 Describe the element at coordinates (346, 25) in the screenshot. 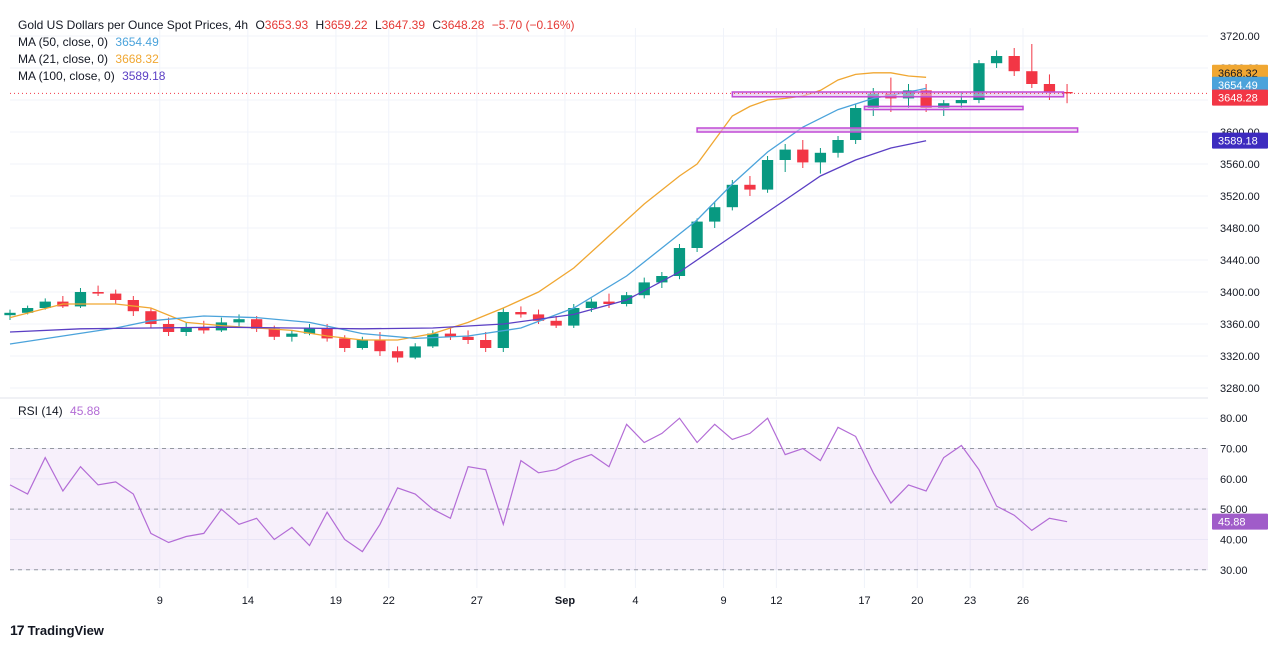

I see `legend-high: 3659.22` at that location.